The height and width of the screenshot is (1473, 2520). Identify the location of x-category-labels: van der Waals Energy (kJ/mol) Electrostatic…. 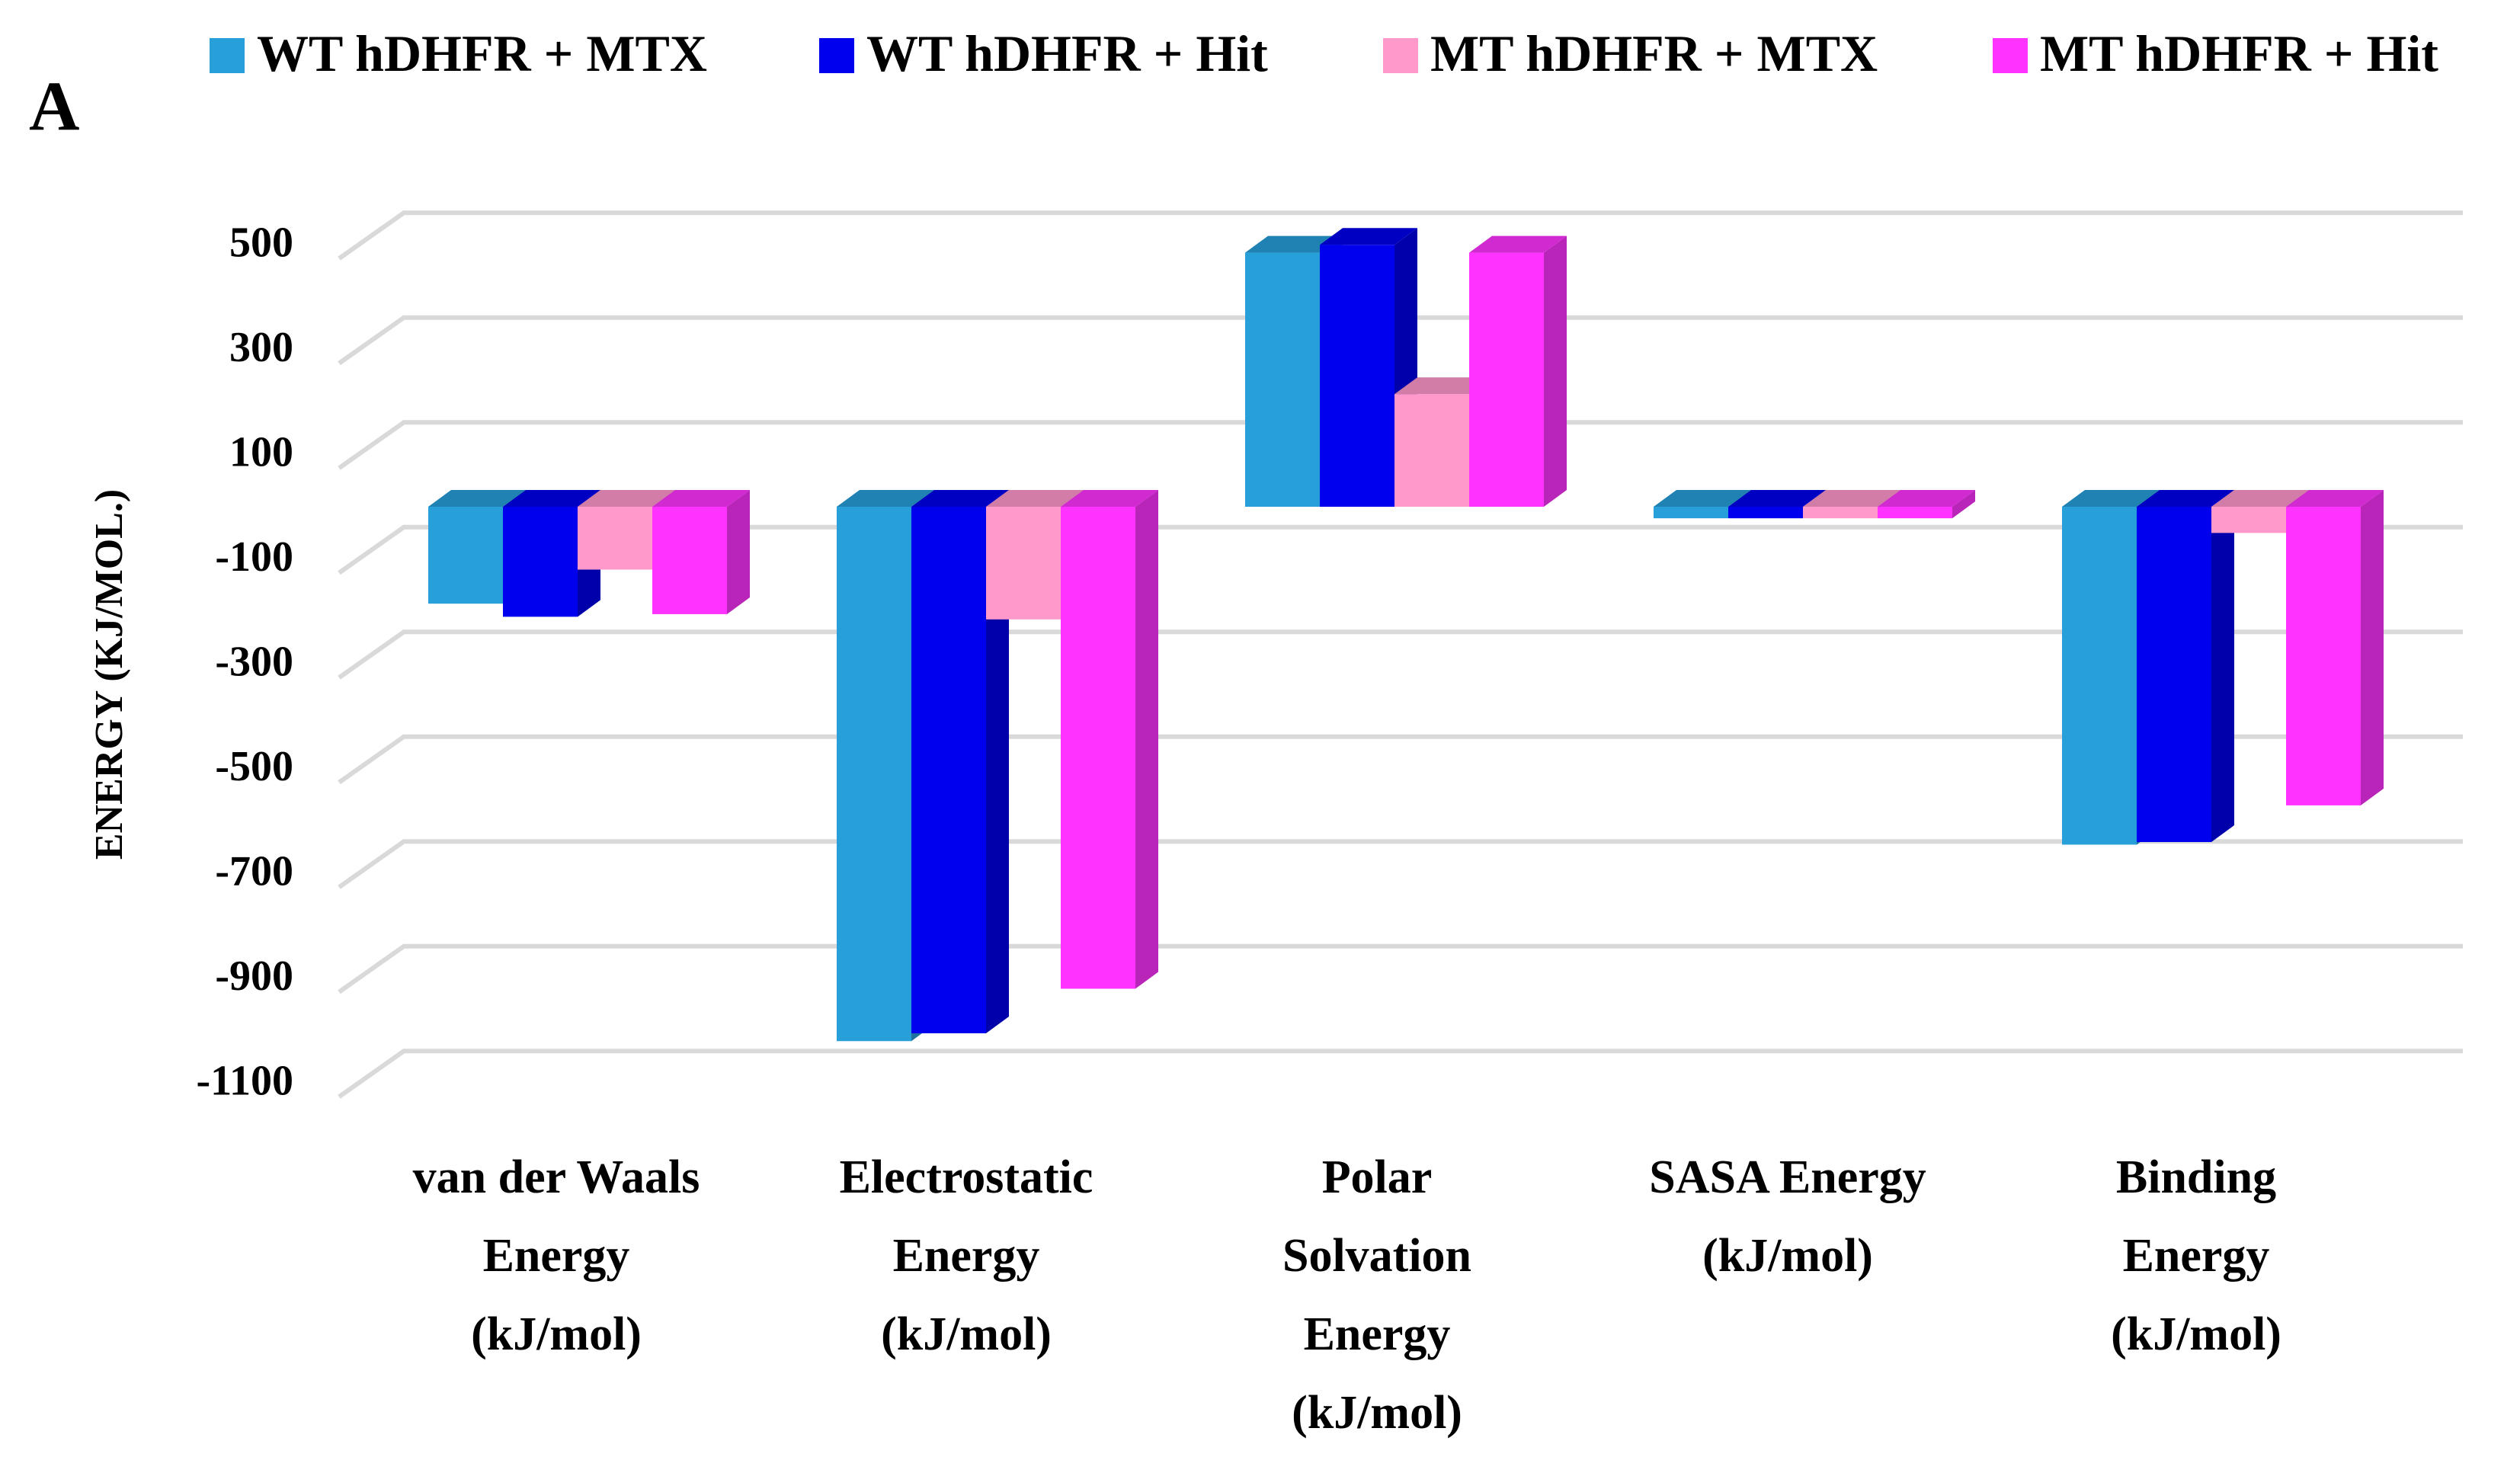
(1347, 1295).